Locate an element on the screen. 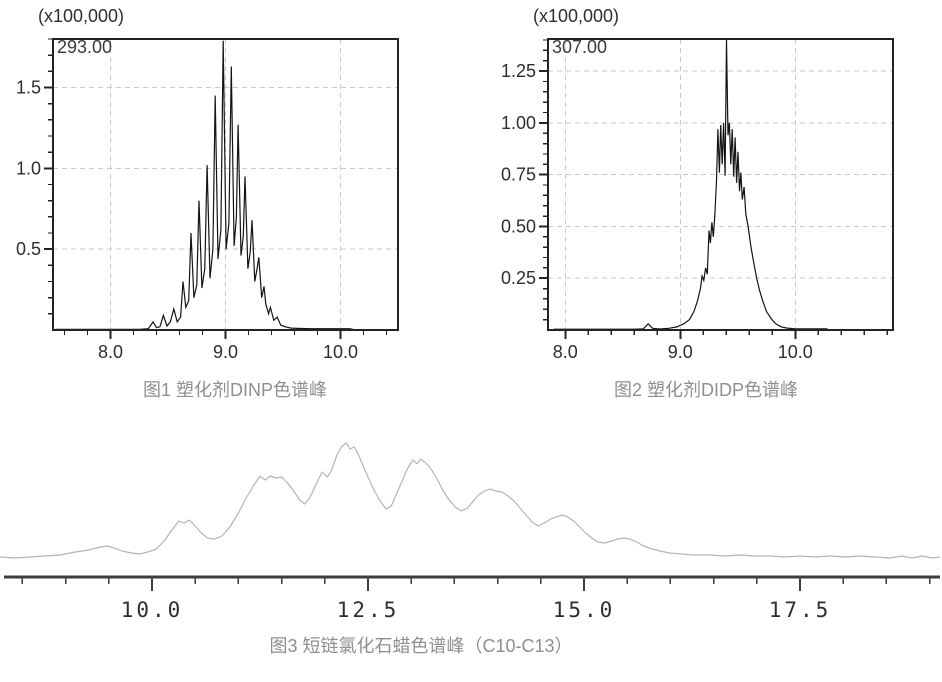 Image resolution: width=942 pixels, height=682 pixels. figure3-caption: 图3 短链氯化石蜡色谱峰（C10-C13） is located at coordinates (421, 646).